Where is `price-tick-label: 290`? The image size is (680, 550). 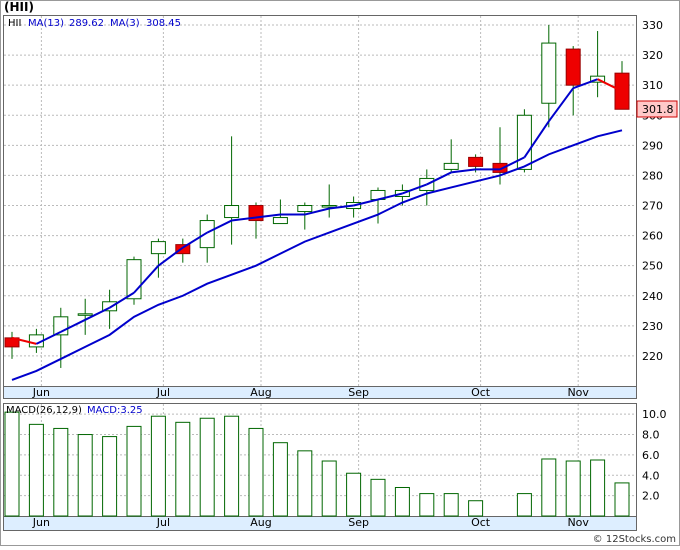
price-tick-label: 290 is located at coordinates (652, 145).